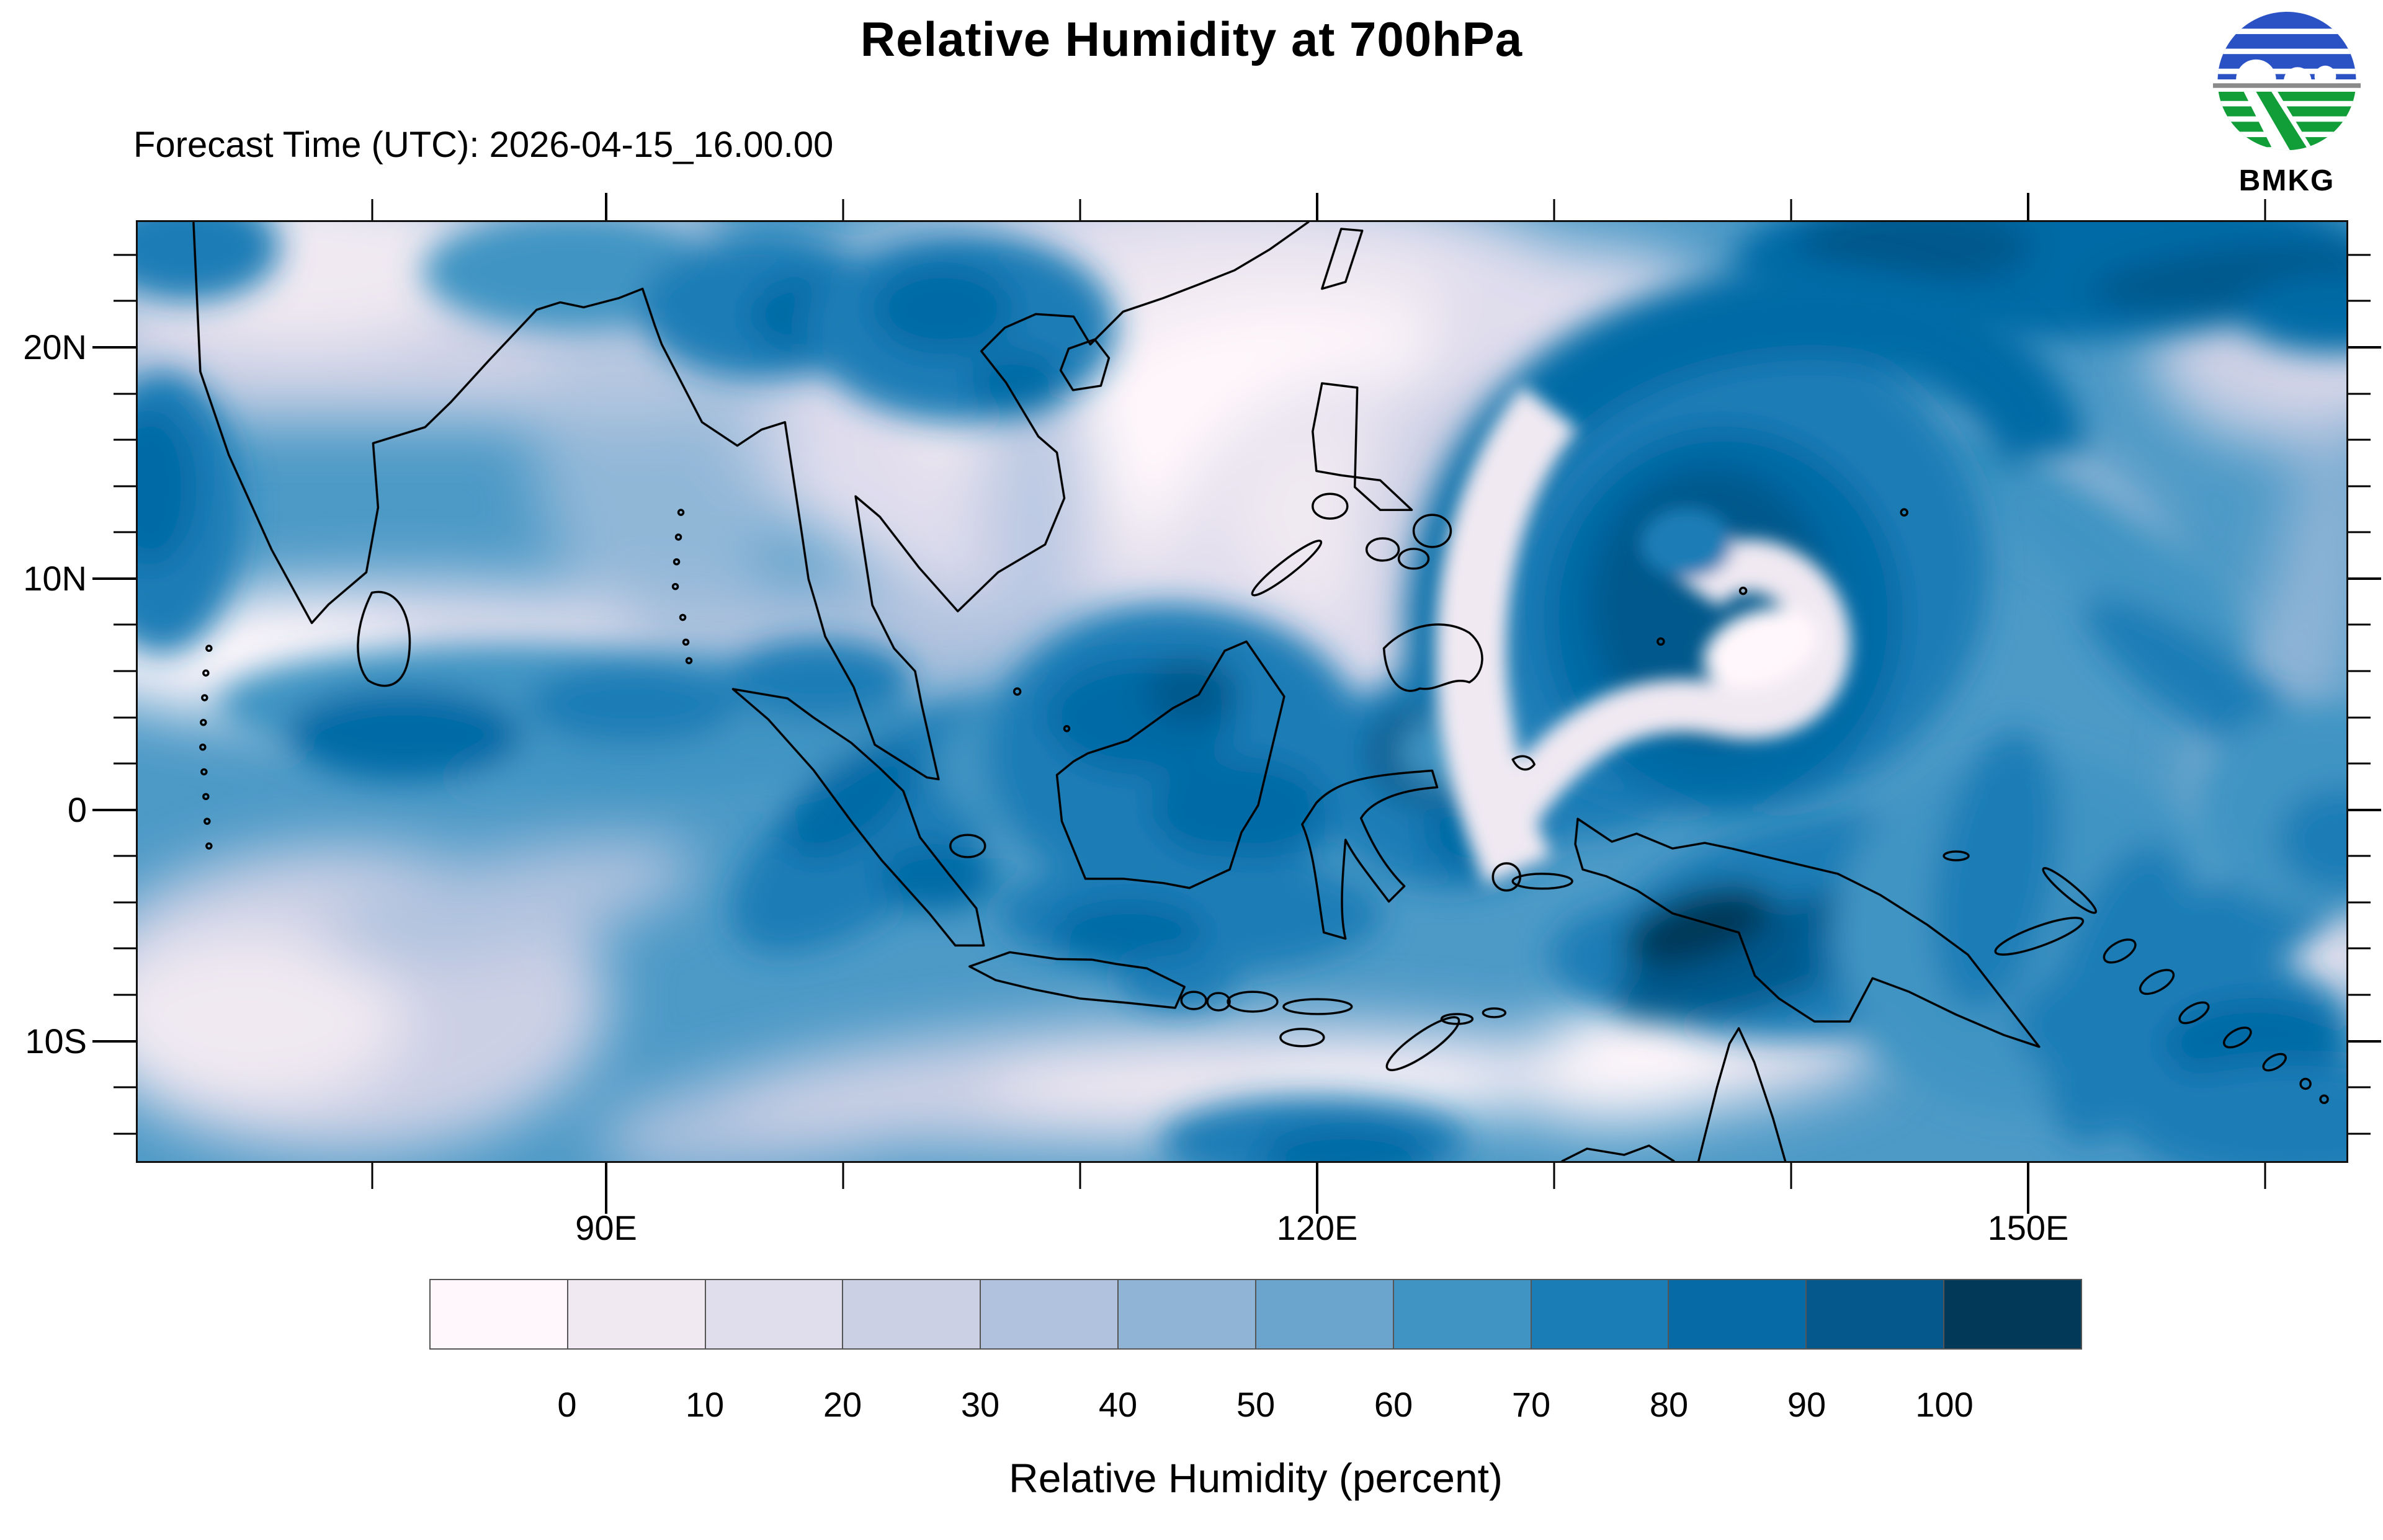 This screenshot has width=2383, height=1540. I want to click on colorbar-title: Relative Humidity (percent), so click(1256, 1478).